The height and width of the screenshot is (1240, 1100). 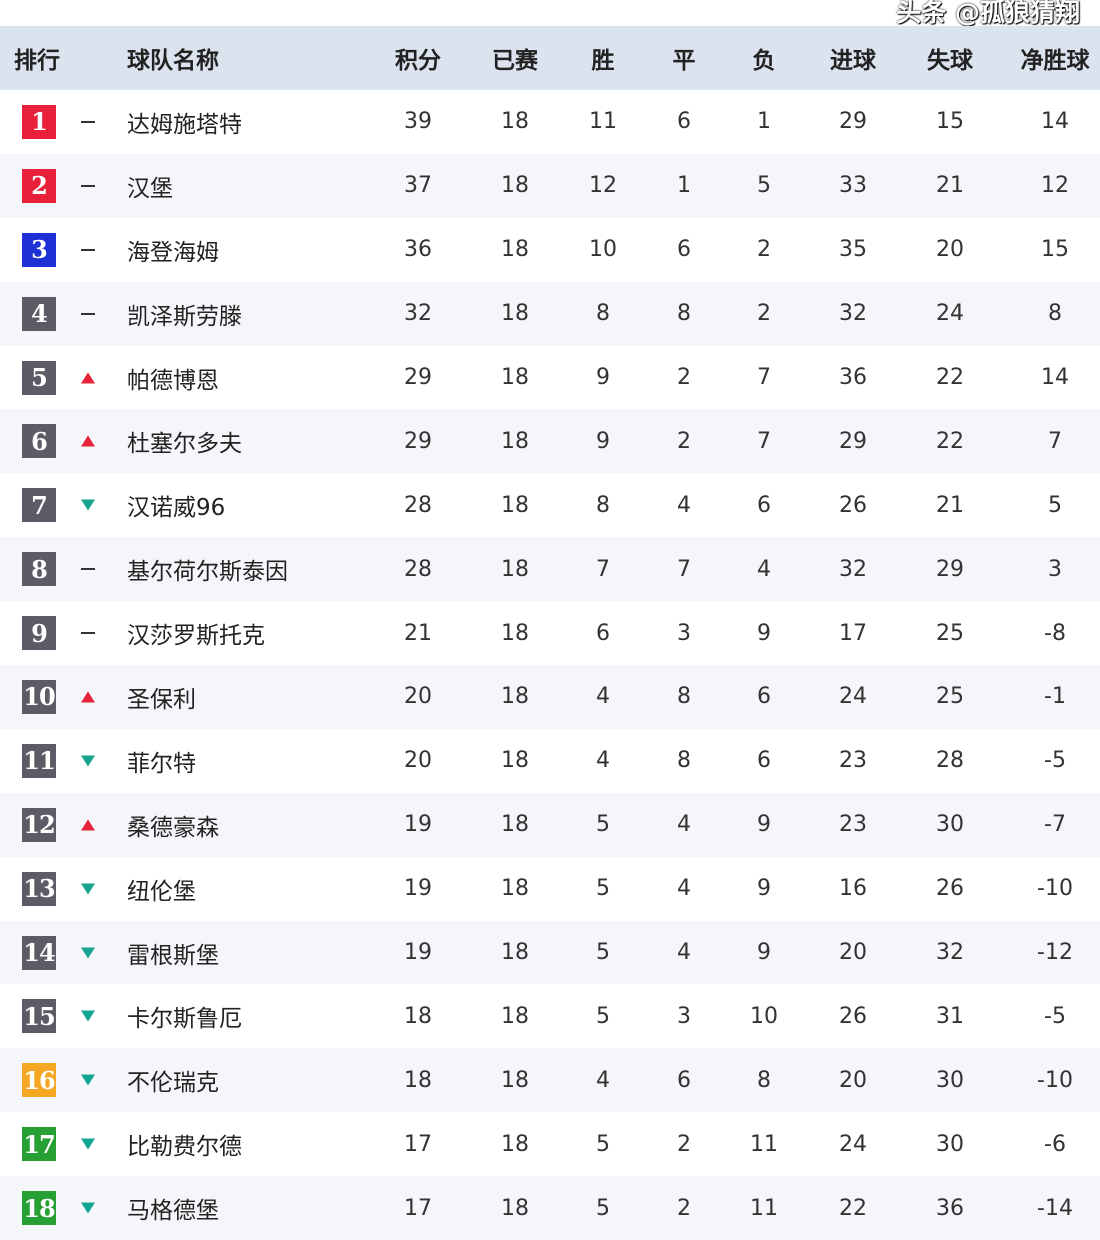 I want to click on team-name: 不伦瑞克, so click(x=173, y=1083).